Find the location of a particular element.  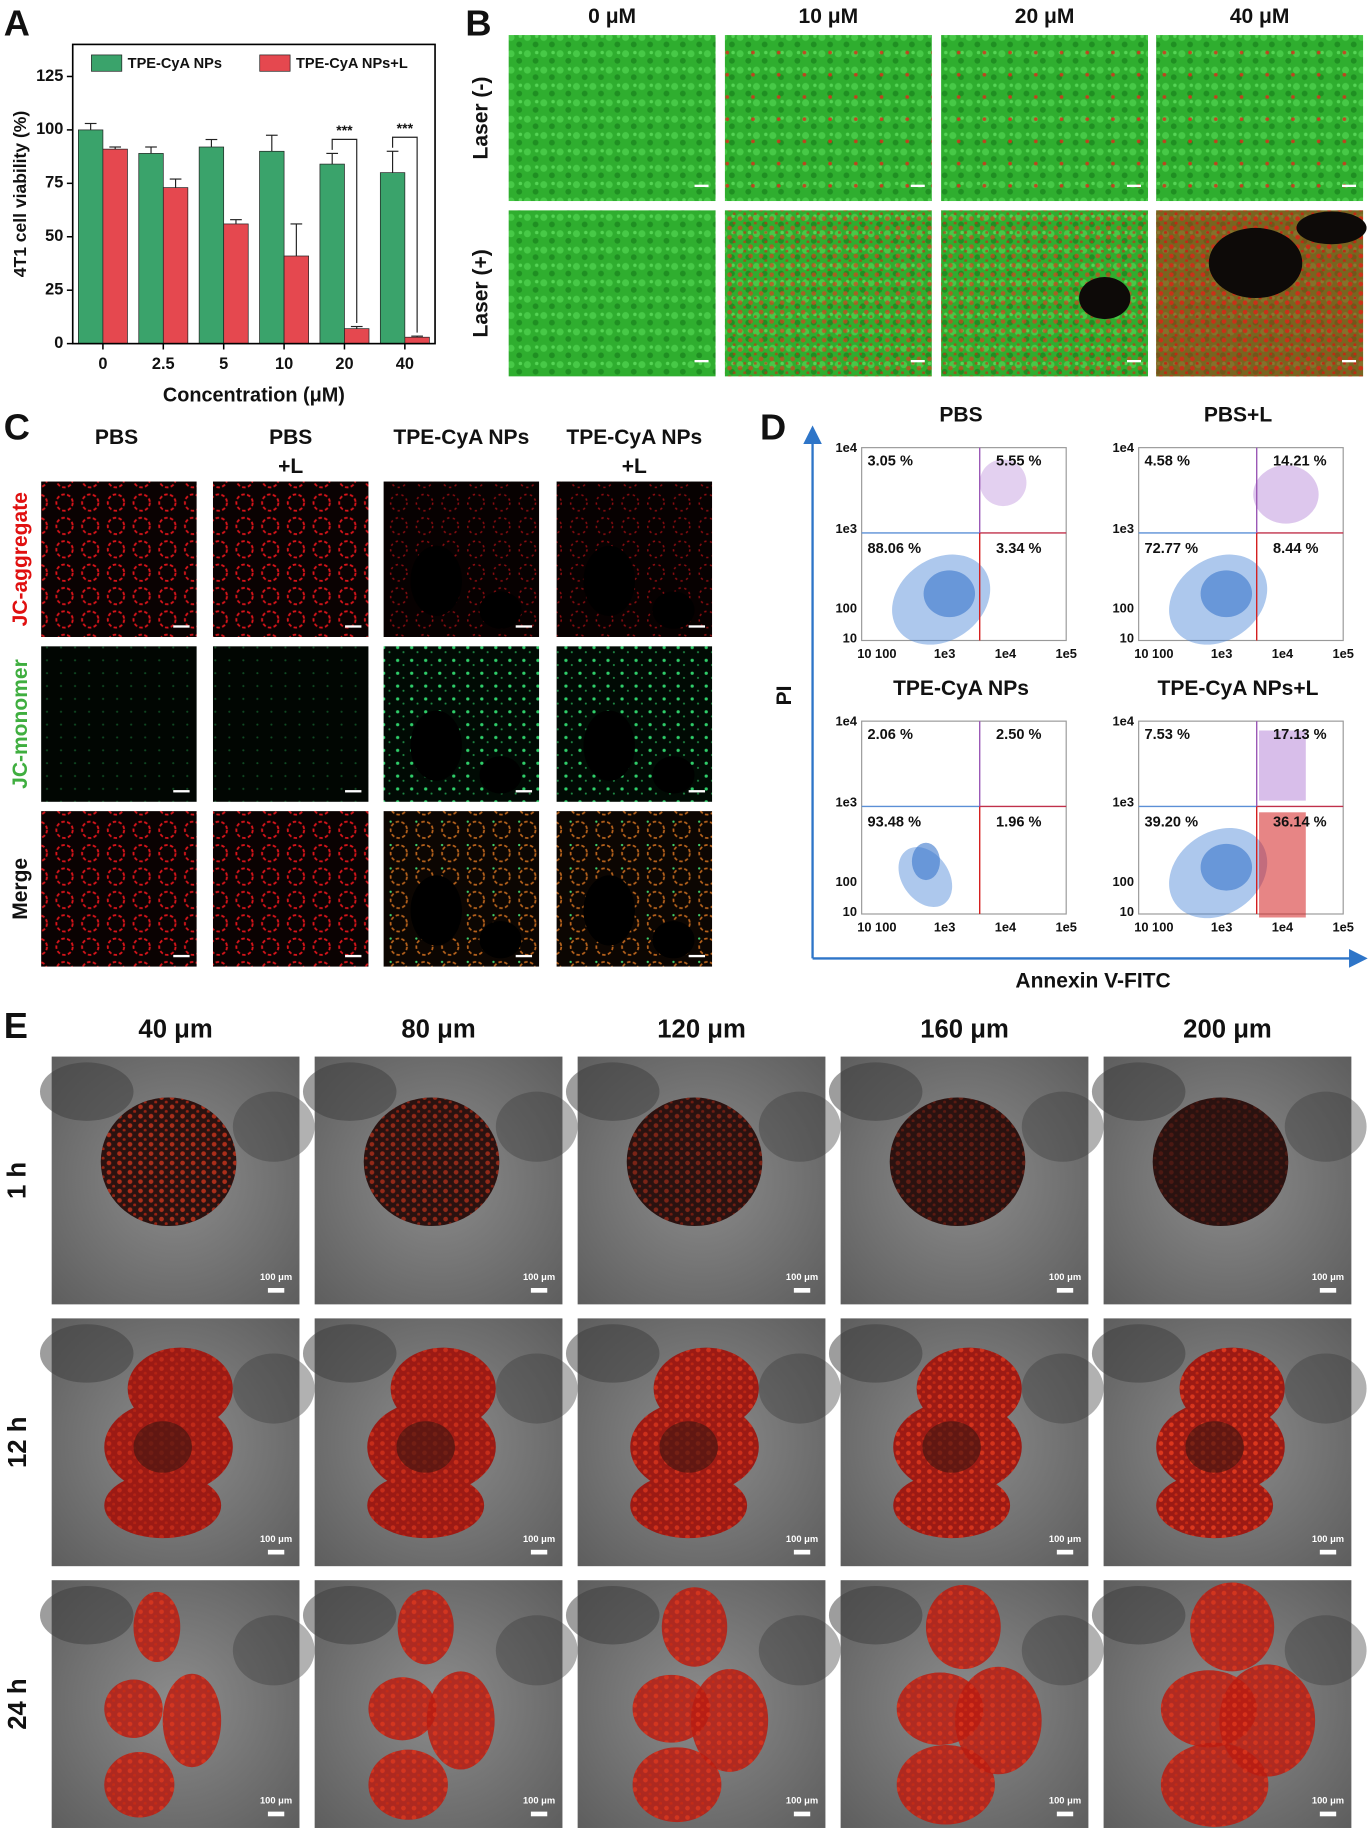

quadrant-percent: 4.58 % is located at coordinates (1167, 462).